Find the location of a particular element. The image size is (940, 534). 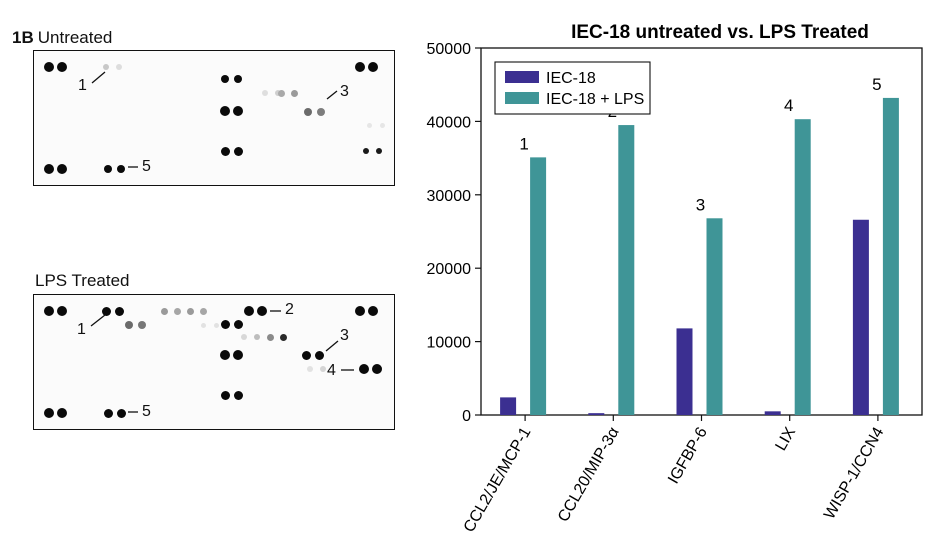

bar-annotation: 4 is located at coordinates (788, 105).